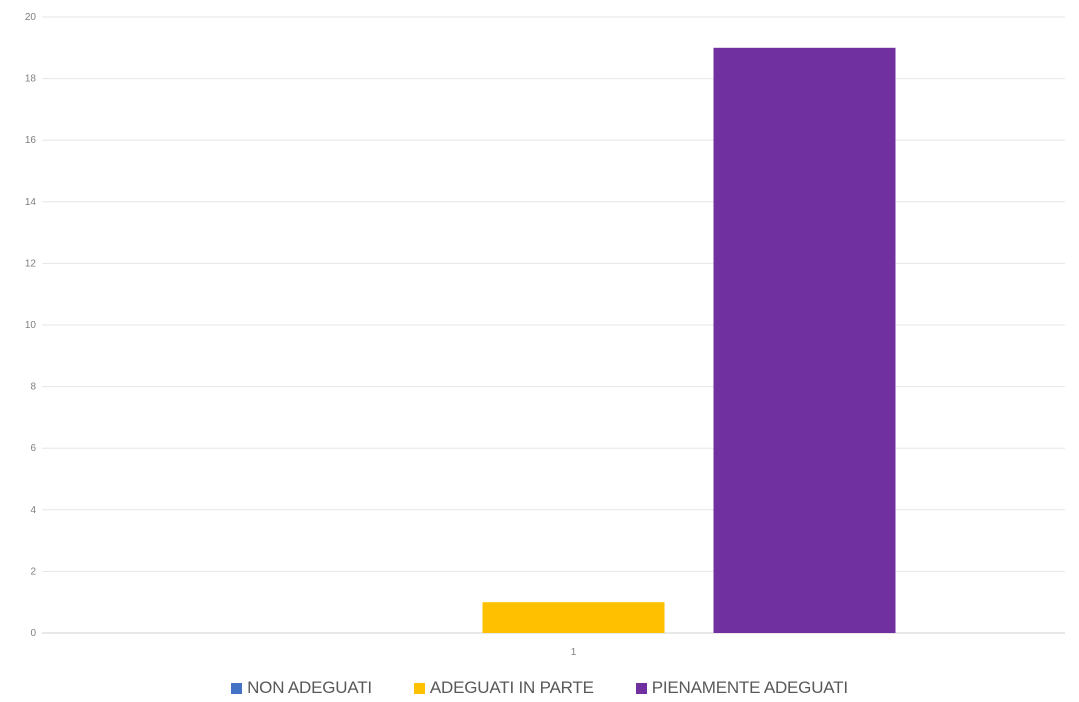 The image size is (1079, 702). I want to click on y-axis-ticks: 0 2 4 6 8 10 12 14 16 18 20, so click(31, 325).